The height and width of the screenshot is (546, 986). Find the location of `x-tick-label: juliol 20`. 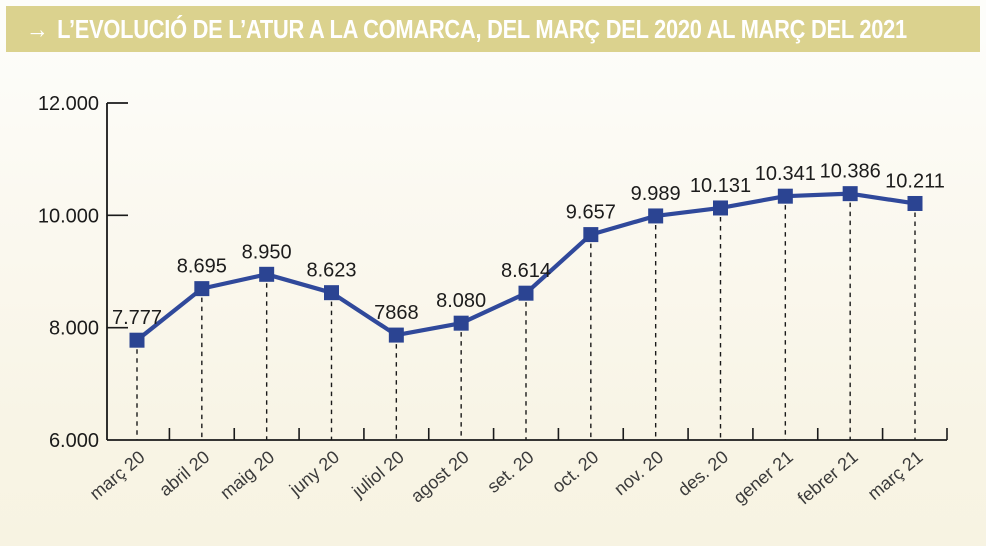

x-tick-label: juliol 20 is located at coordinates (378, 474).